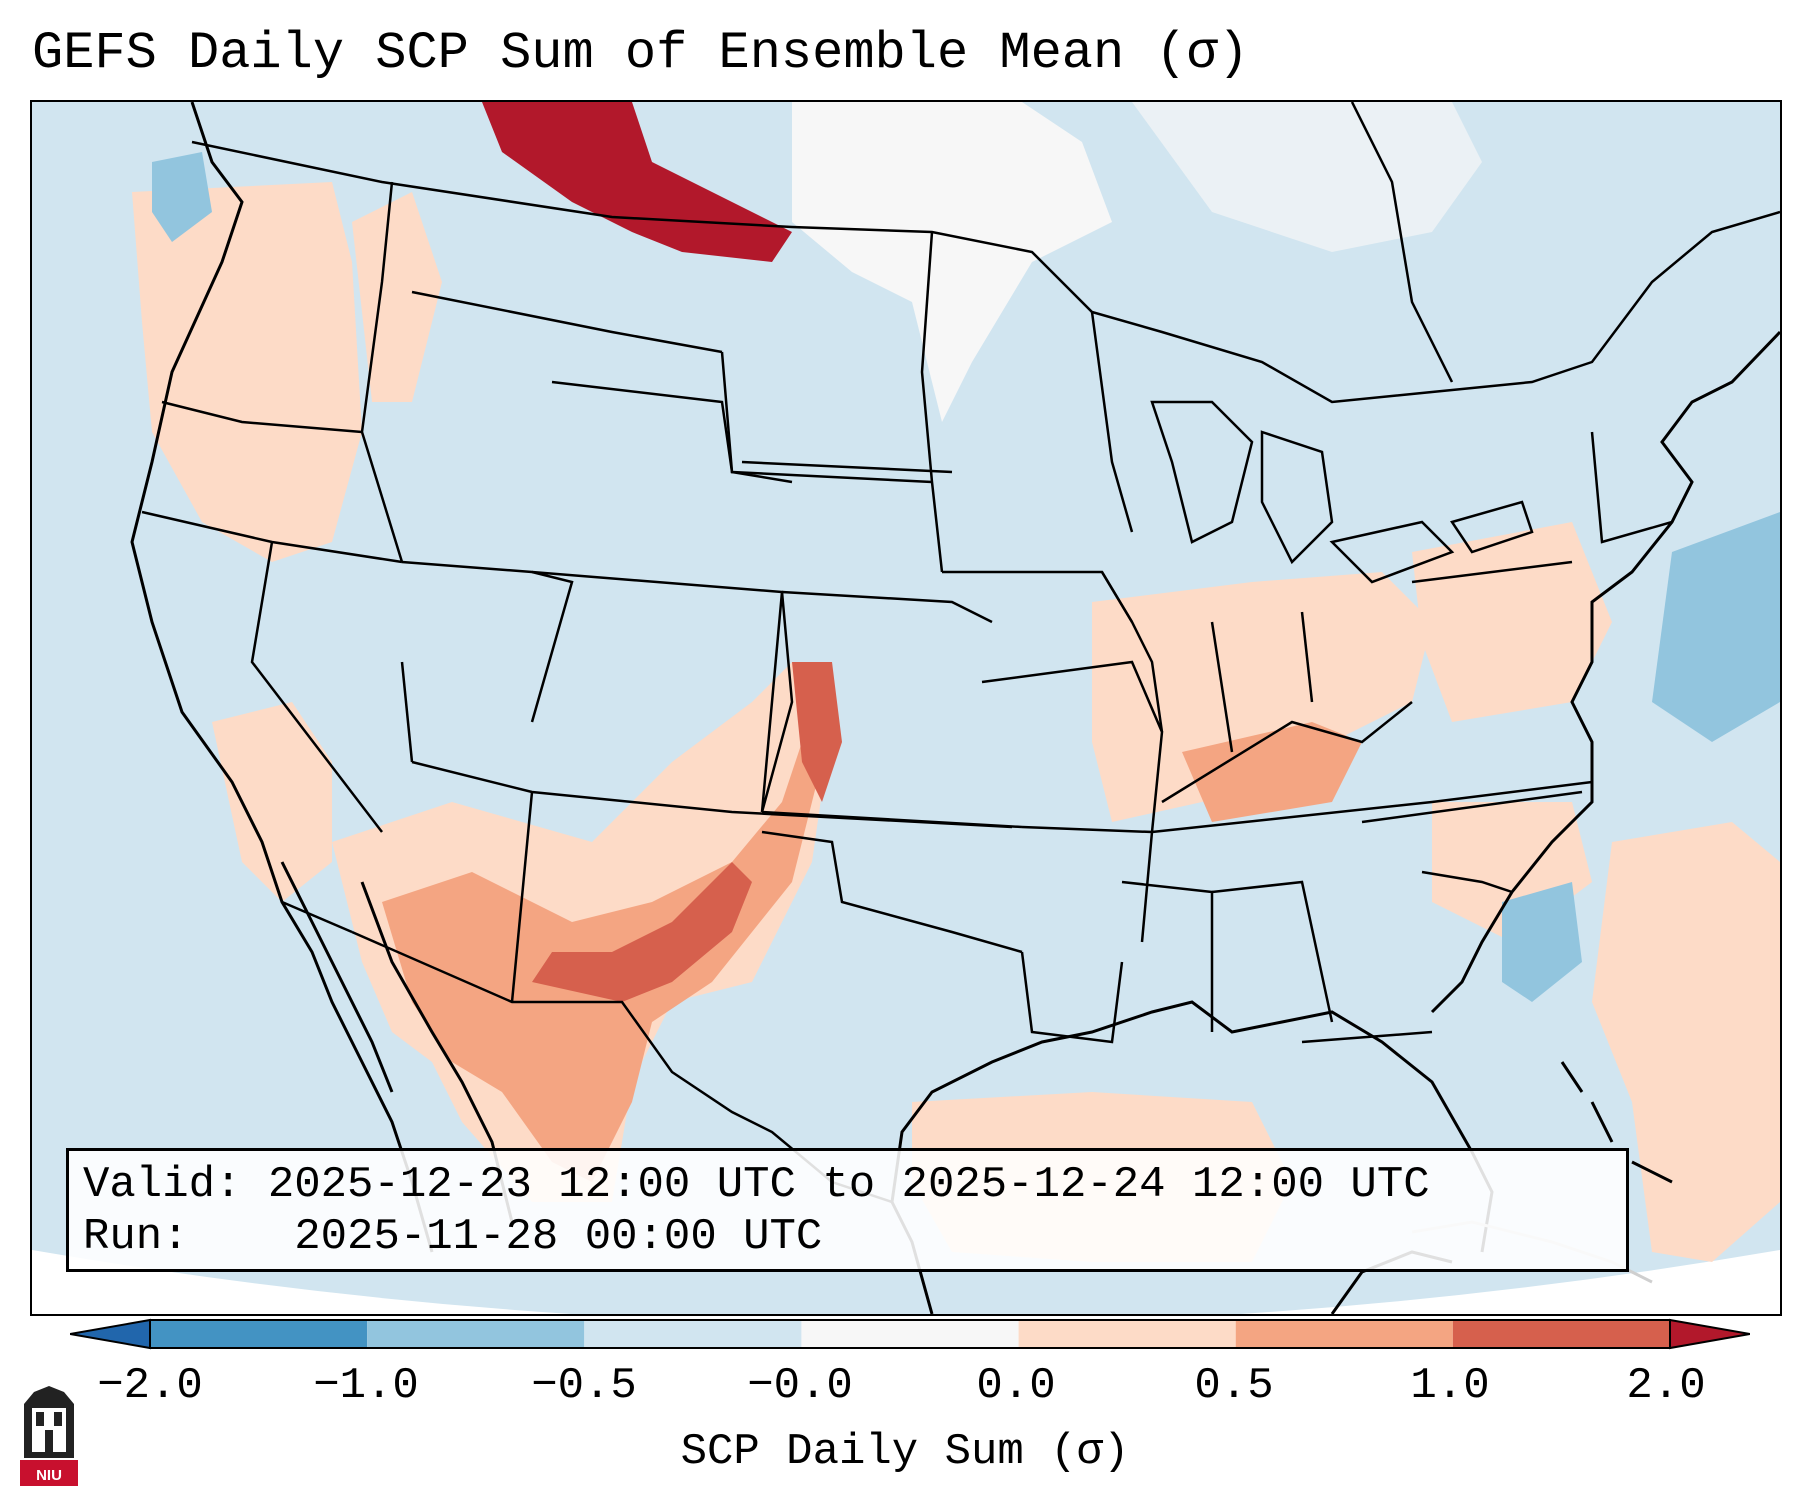 Image resolution: width=1803 pixels, height=1506 pixels. What do you see at coordinates (558, 1237) in the screenshot?
I see `run-value: 2025-11-28 00:00 UTC` at bounding box center [558, 1237].